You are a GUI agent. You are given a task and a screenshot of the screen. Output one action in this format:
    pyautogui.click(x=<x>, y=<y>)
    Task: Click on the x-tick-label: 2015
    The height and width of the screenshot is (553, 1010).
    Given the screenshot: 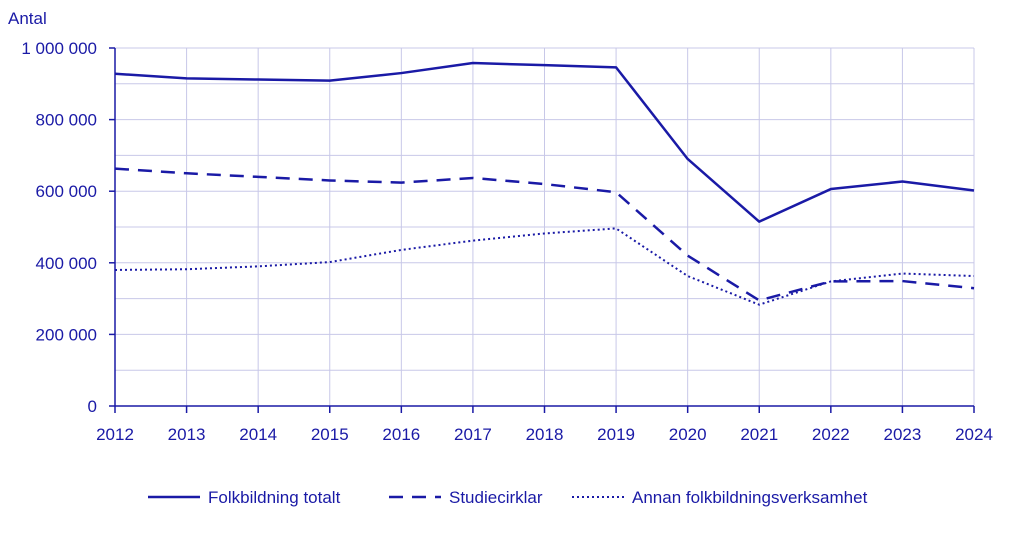 What is the action you would take?
    pyautogui.click(x=330, y=434)
    